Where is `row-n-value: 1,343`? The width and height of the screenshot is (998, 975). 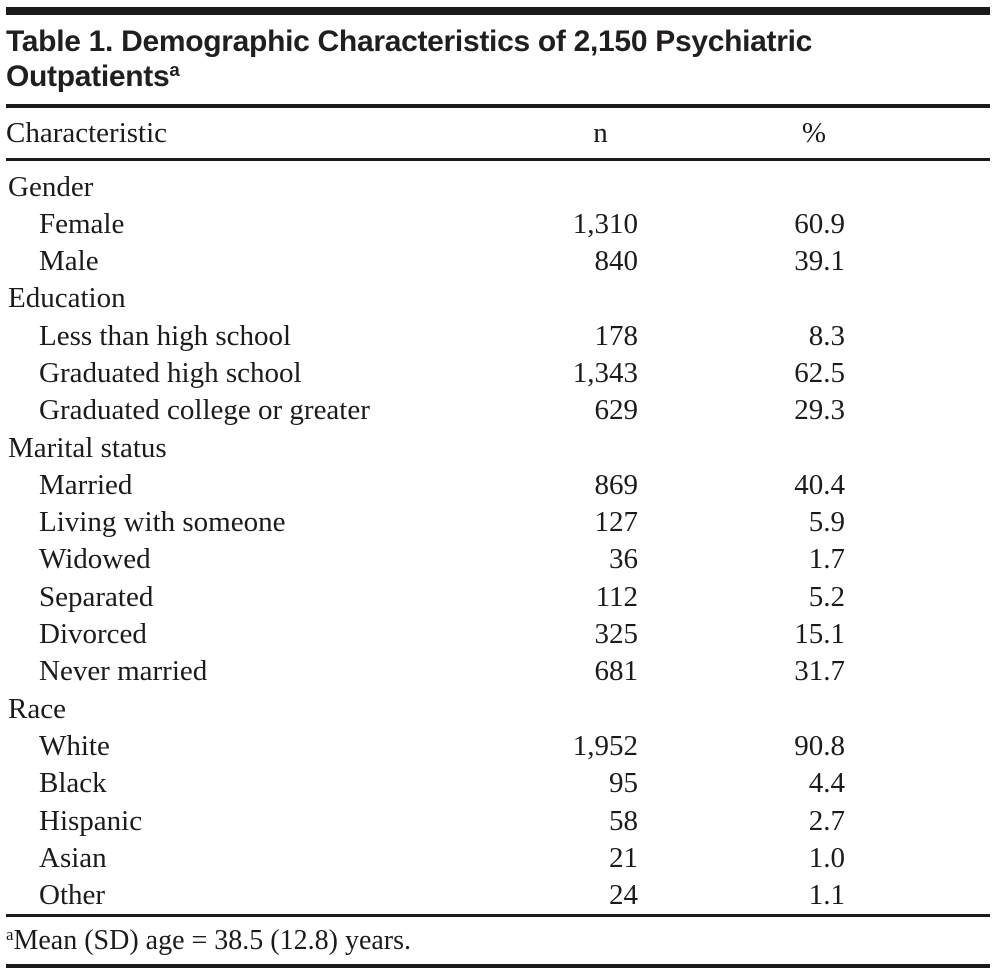 row-n-value: 1,343 is located at coordinates (605, 372).